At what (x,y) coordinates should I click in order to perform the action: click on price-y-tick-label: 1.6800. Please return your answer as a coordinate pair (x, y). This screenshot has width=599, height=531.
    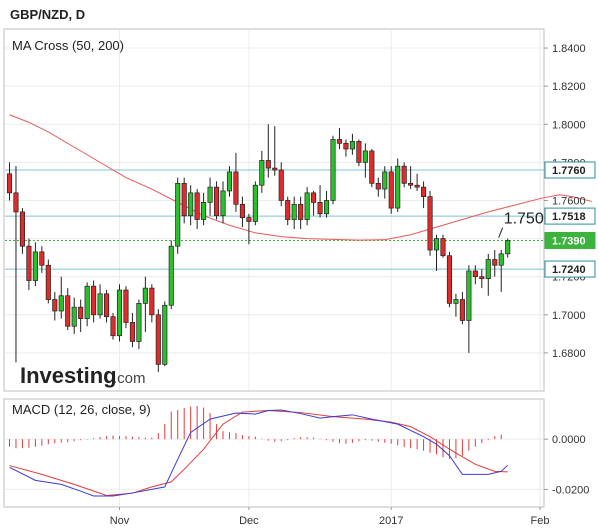
    Looking at the image, I should click on (569, 354).